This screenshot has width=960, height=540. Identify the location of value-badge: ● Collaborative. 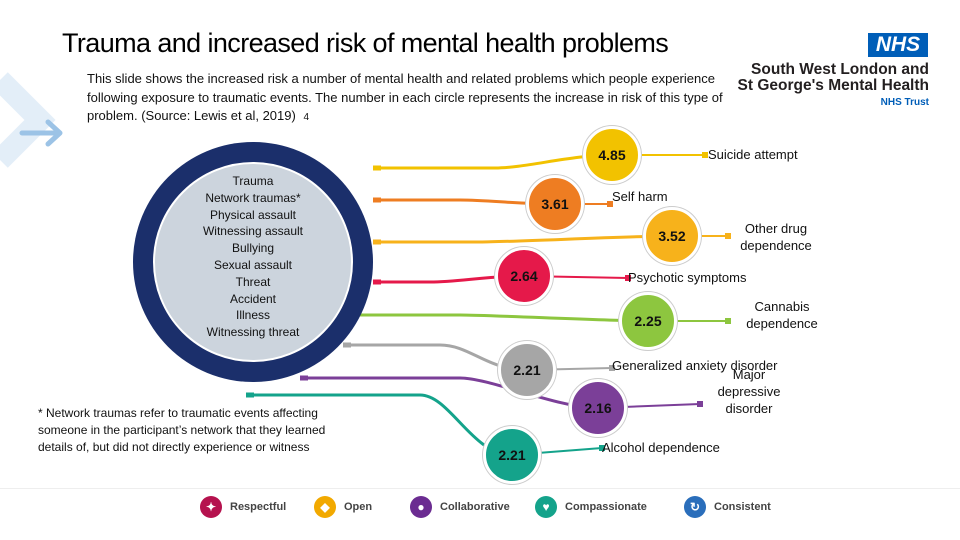
(460, 507).